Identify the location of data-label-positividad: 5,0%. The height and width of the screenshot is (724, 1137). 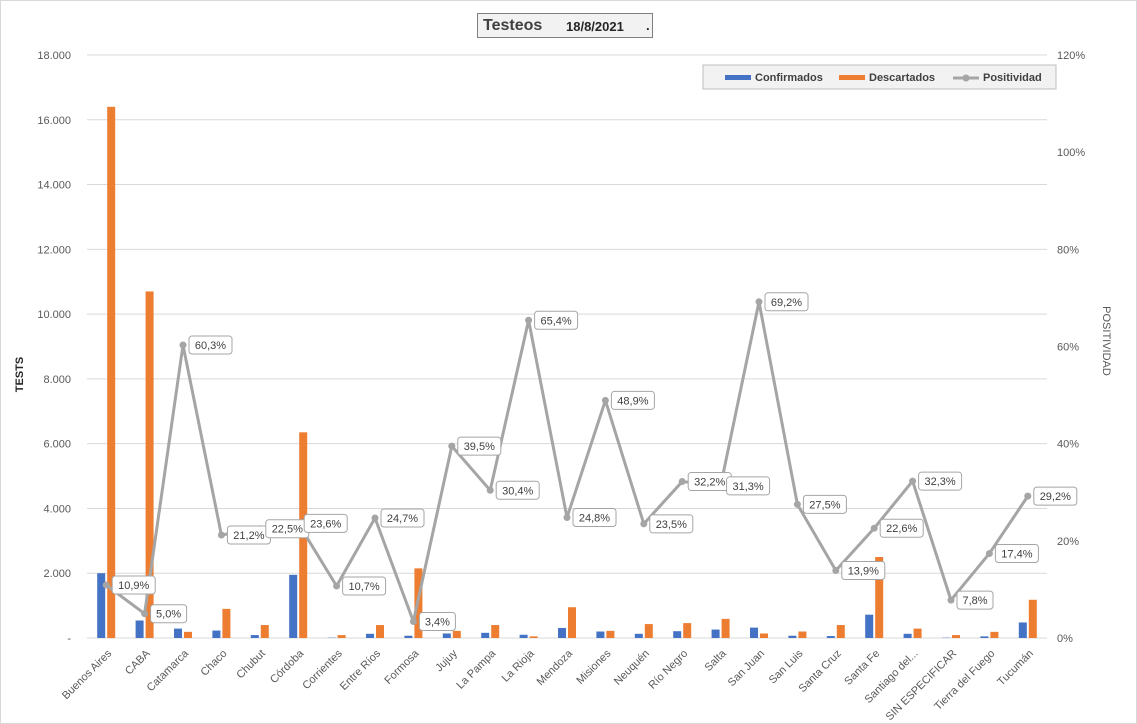
(168, 615).